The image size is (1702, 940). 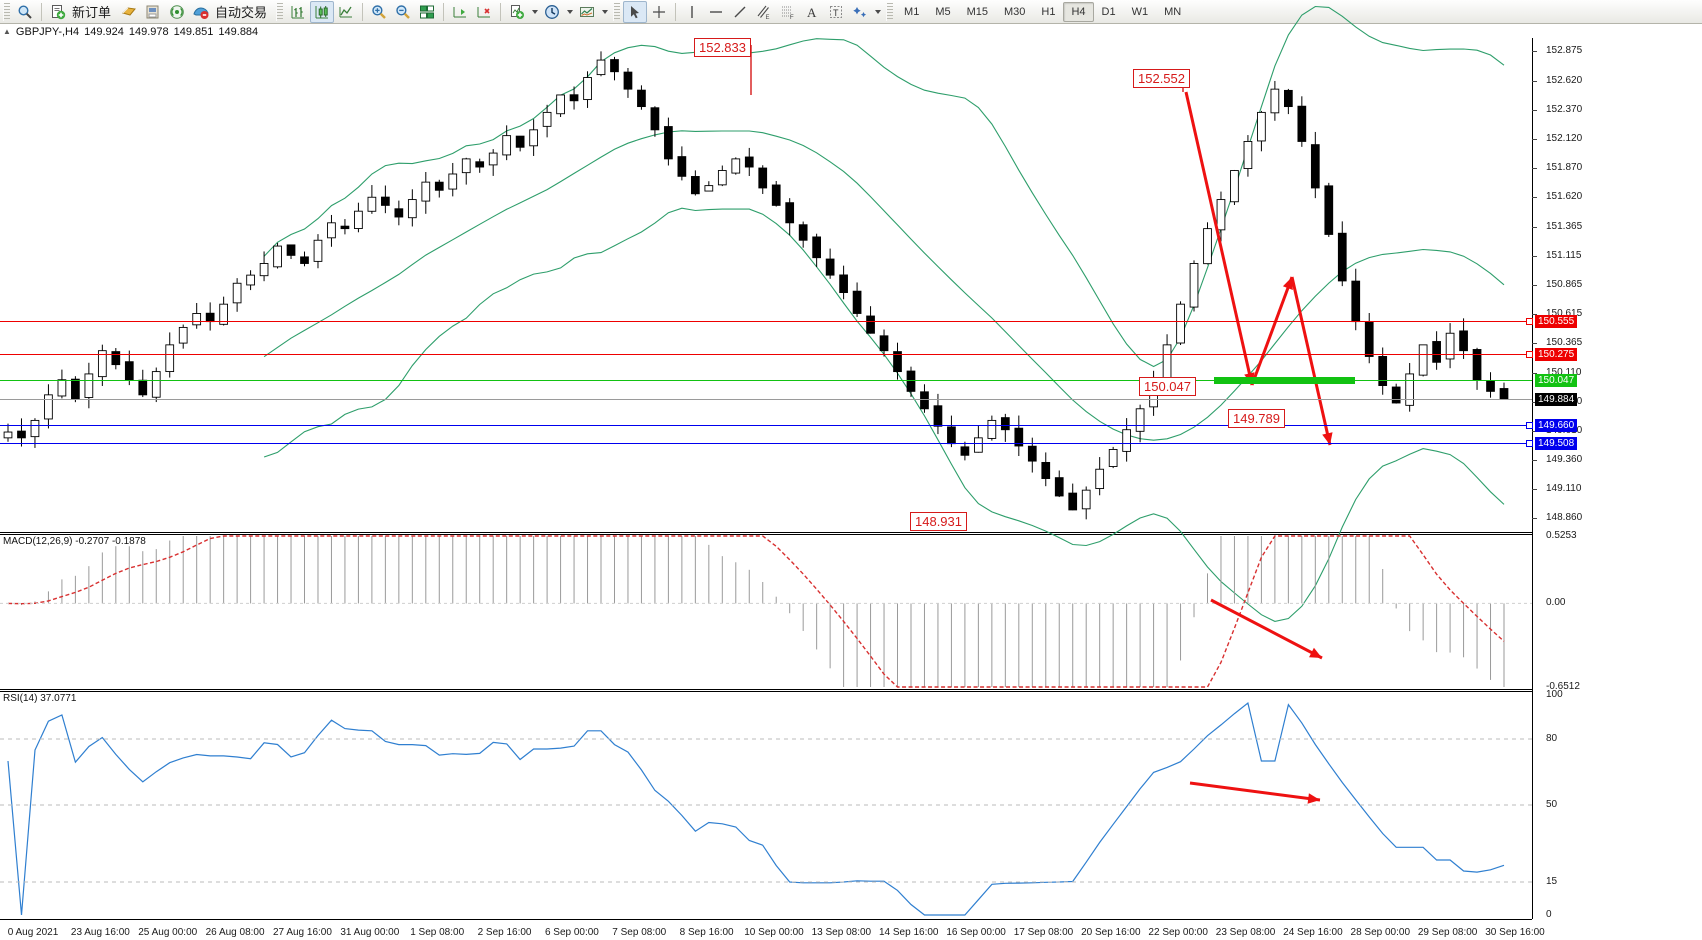 What do you see at coordinates (1556, 443) in the screenshot?
I see `price-level-tag: 149.508` at bounding box center [1556, 443].